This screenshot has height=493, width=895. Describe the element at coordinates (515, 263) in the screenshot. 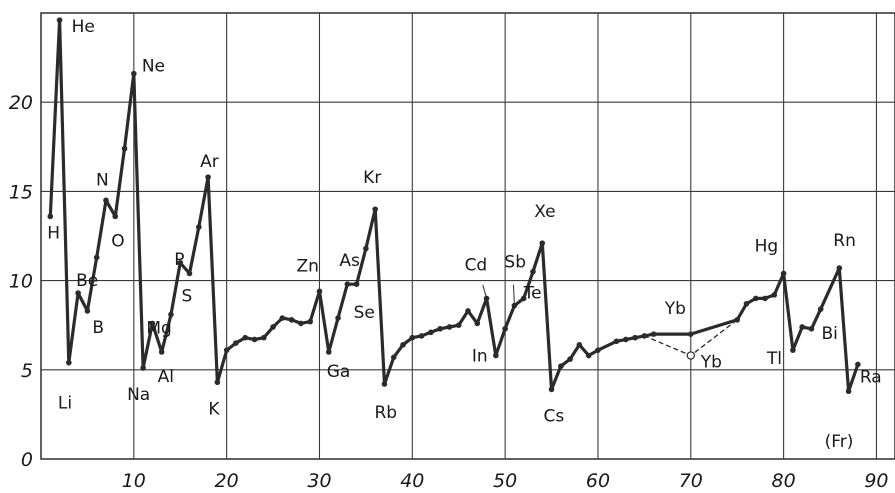

I see `element-label: Sb` at that location.